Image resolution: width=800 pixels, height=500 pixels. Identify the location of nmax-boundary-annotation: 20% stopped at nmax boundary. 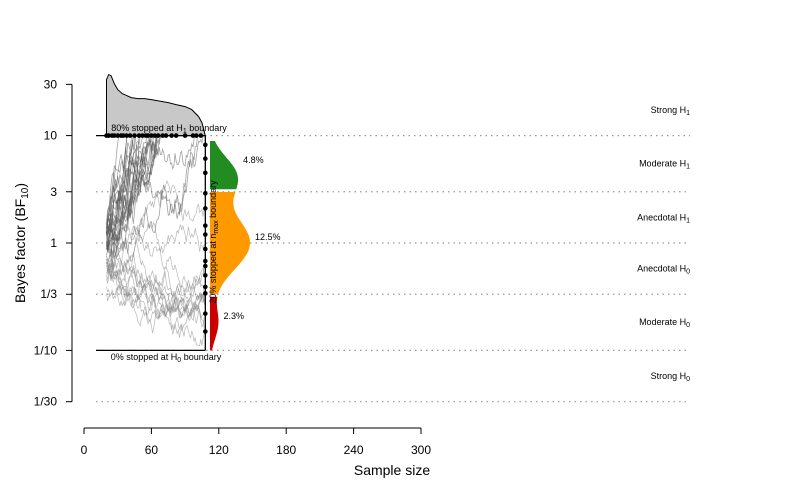
(214, 242).